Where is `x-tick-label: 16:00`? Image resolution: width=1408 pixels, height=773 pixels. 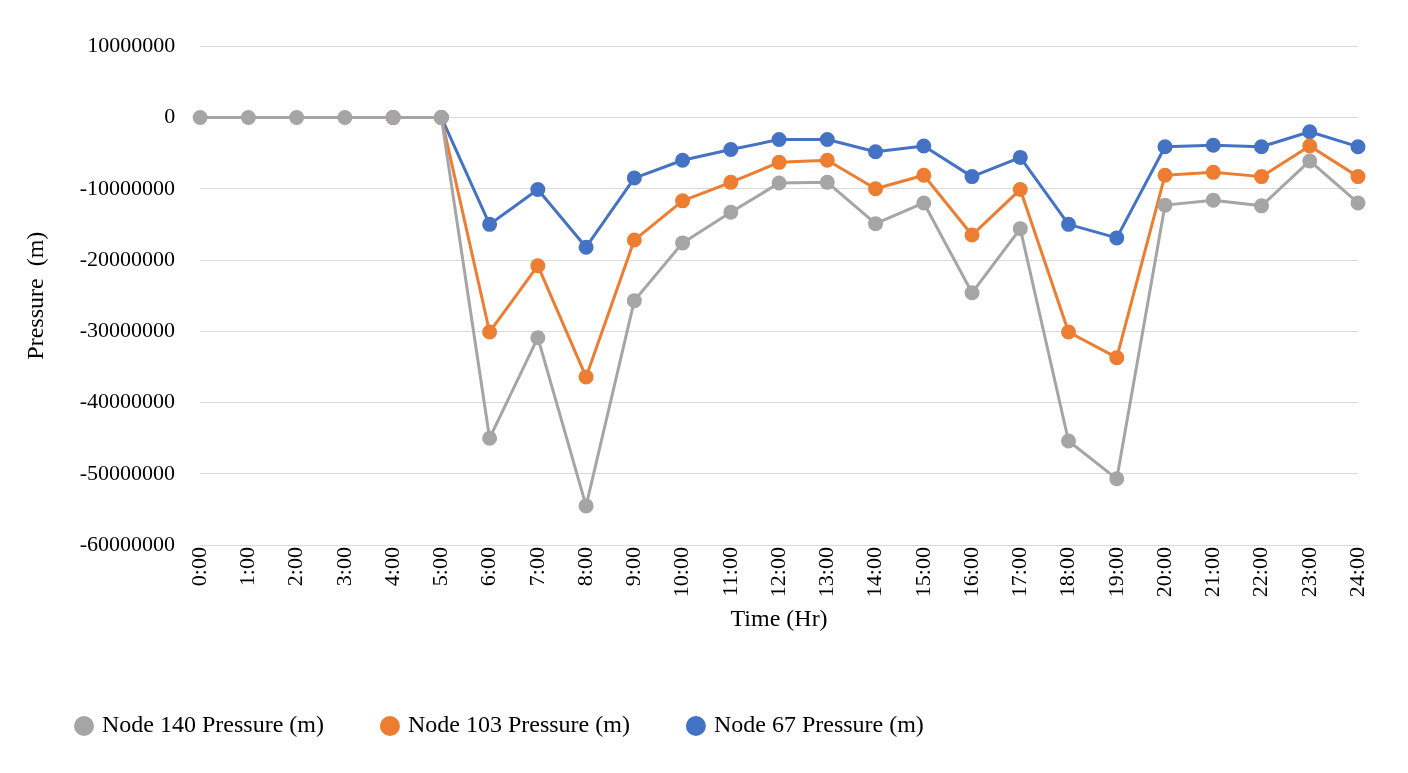 x-tick-label: 16:00 is located at coordinates (970, 572).